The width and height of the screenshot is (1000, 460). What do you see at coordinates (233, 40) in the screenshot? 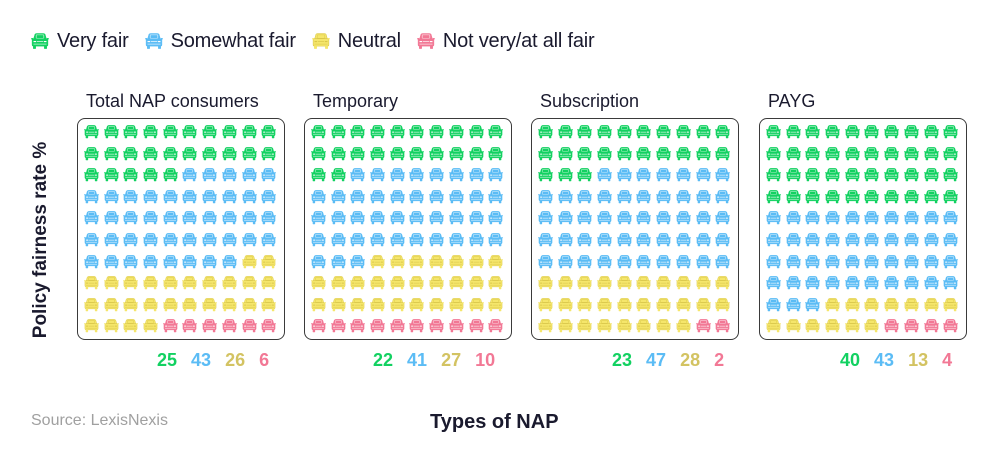
I see `legend-label: Somewhat fair` at bounding box center [233, 40].